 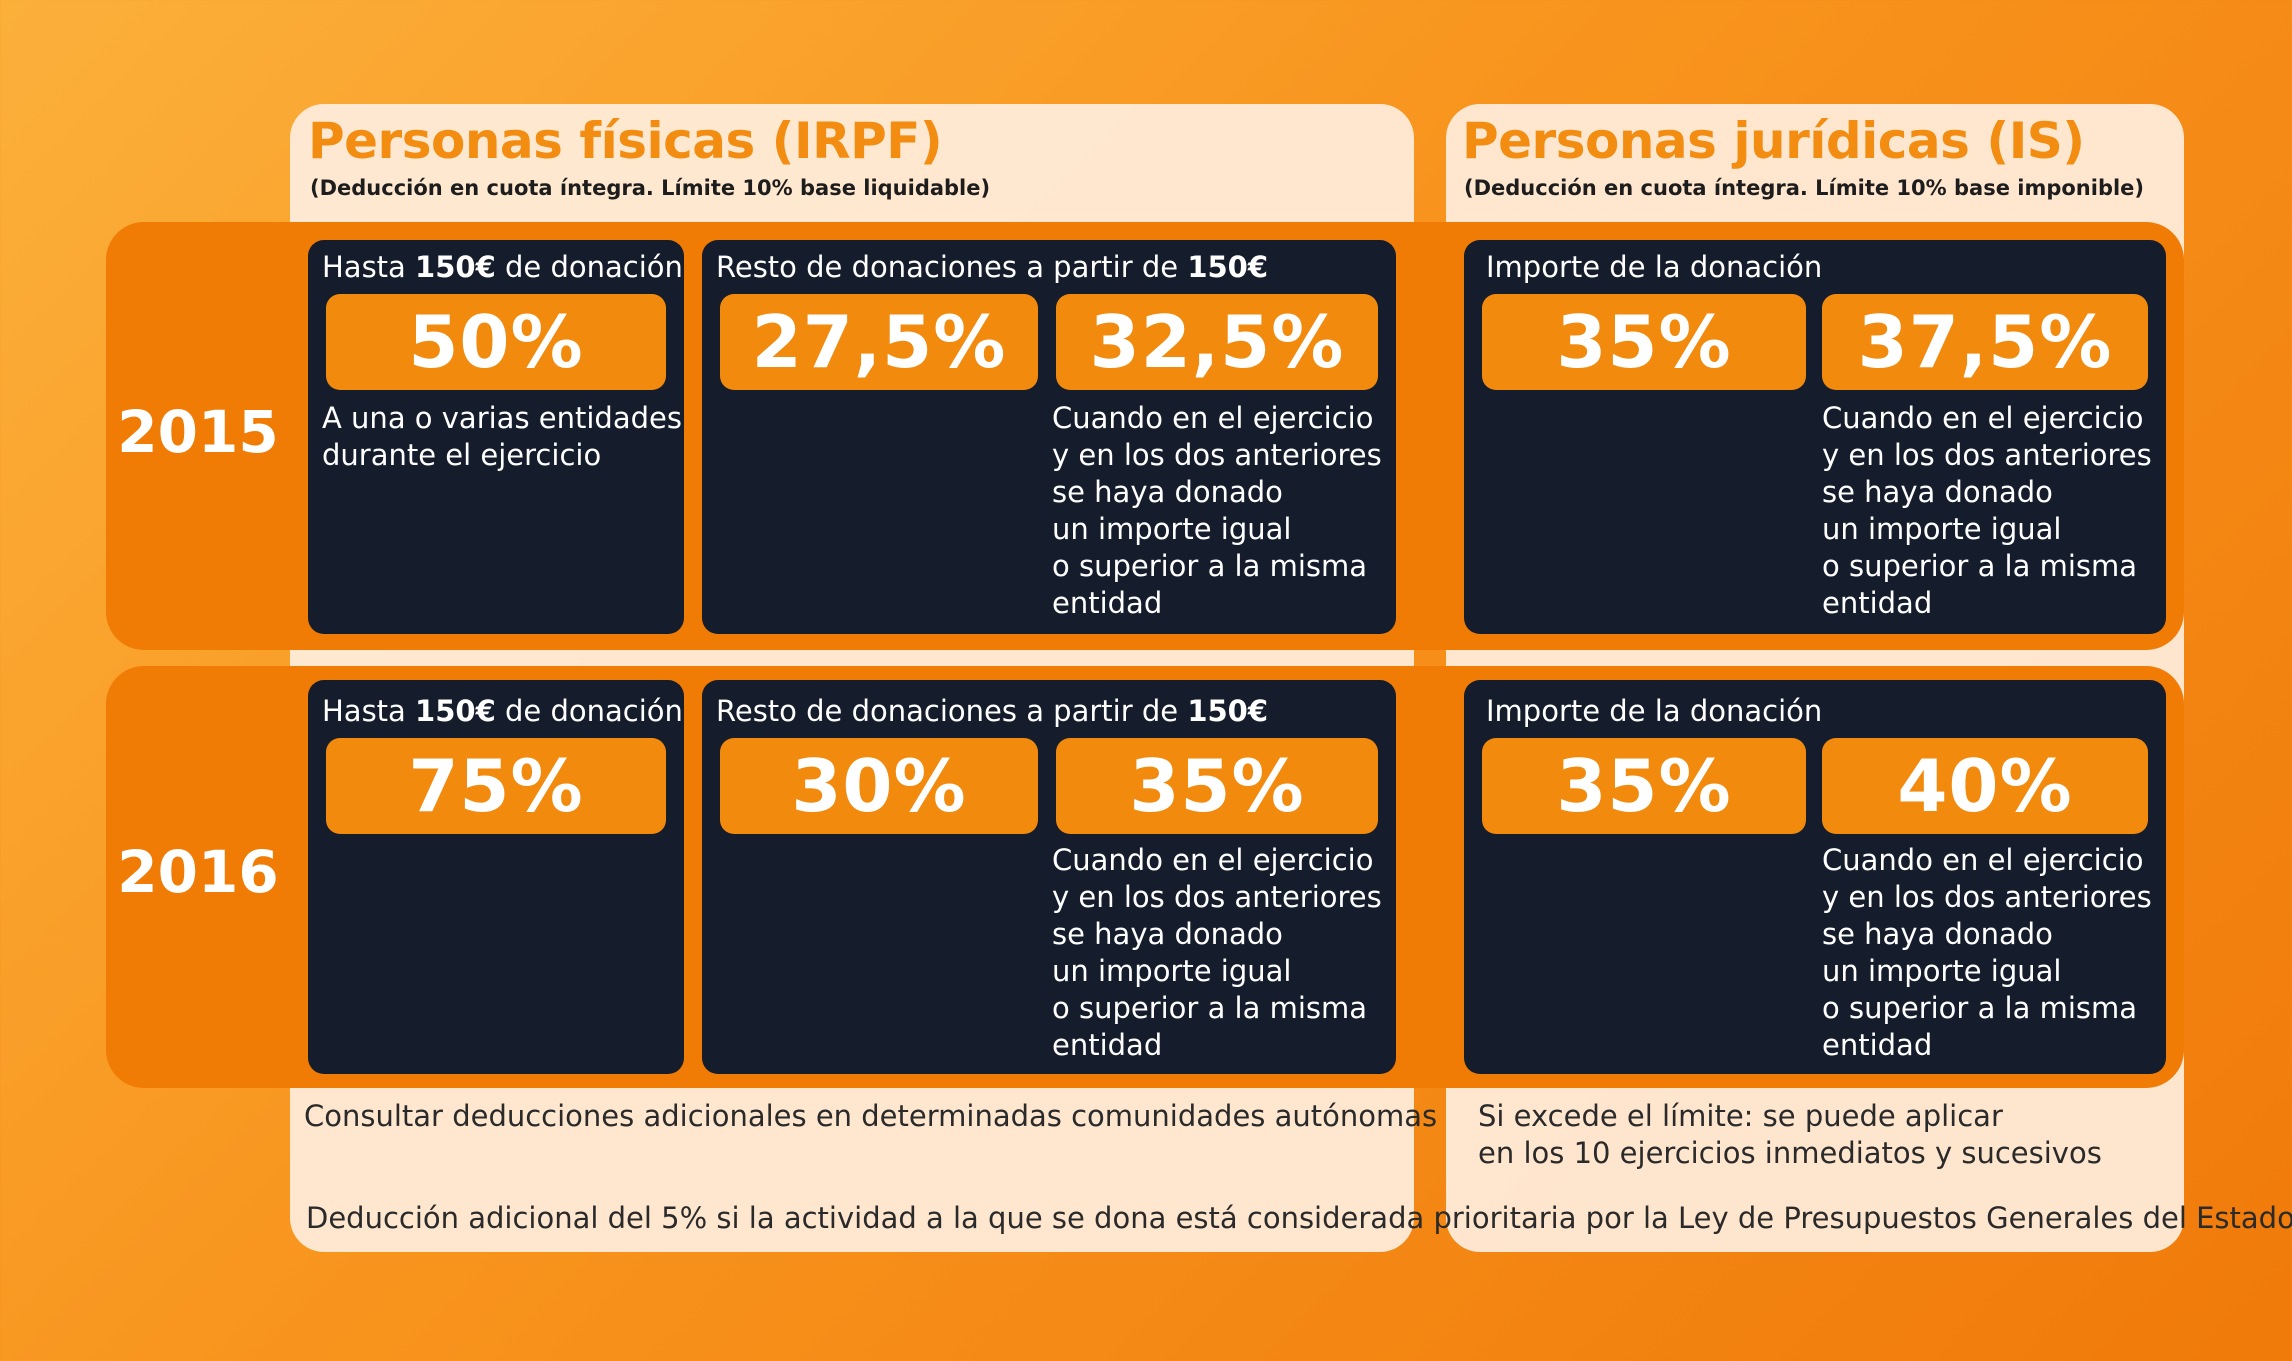 I want to click on hasta-header-2016: Hasta 150€ de donación, so click(x=502, y=711).